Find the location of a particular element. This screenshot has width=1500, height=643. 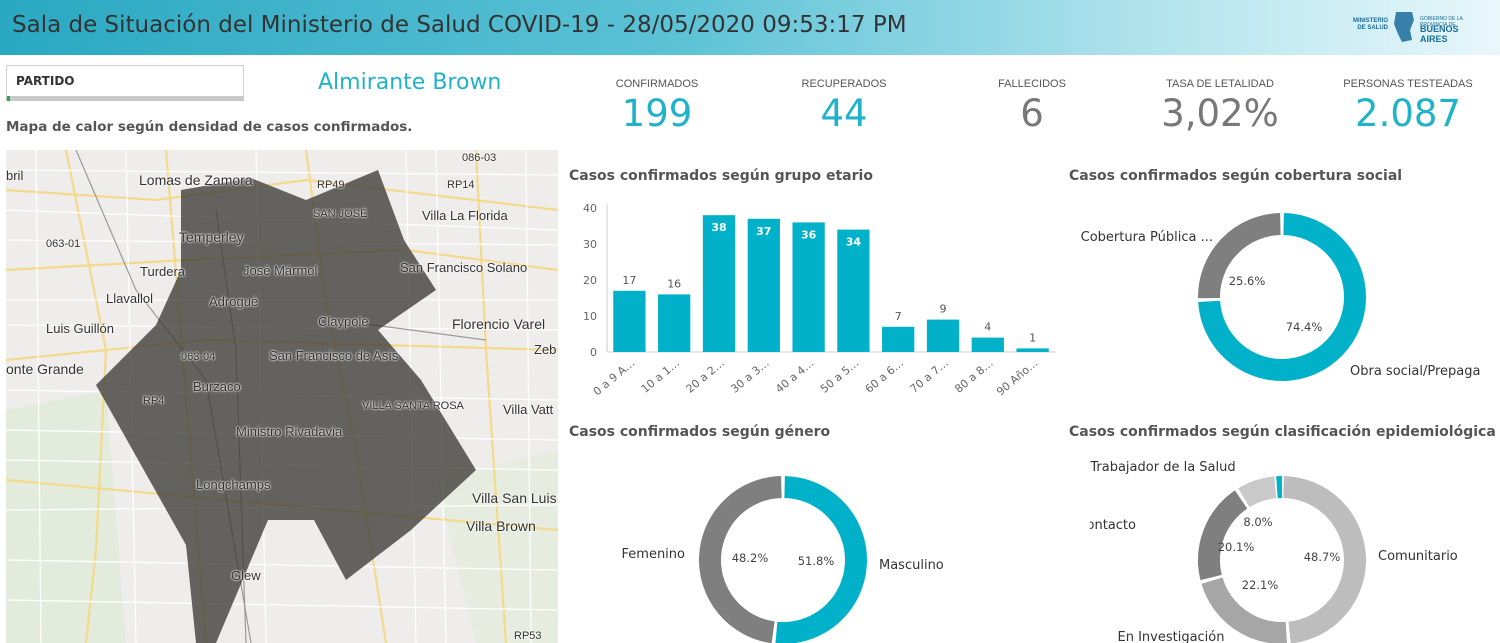

map-label: Turdera is located at coordinates (163, 271).